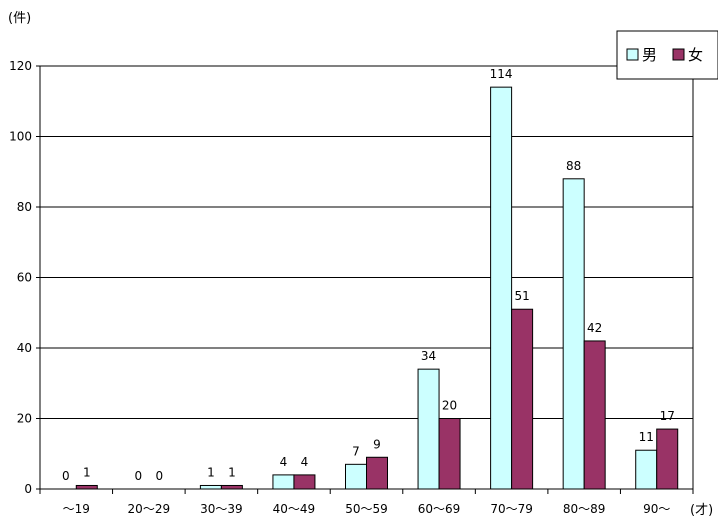 Image resolution: width=718 pixels, height=522 pixels. I want to click on x-tick-label: 40～49, so click(294, 509).